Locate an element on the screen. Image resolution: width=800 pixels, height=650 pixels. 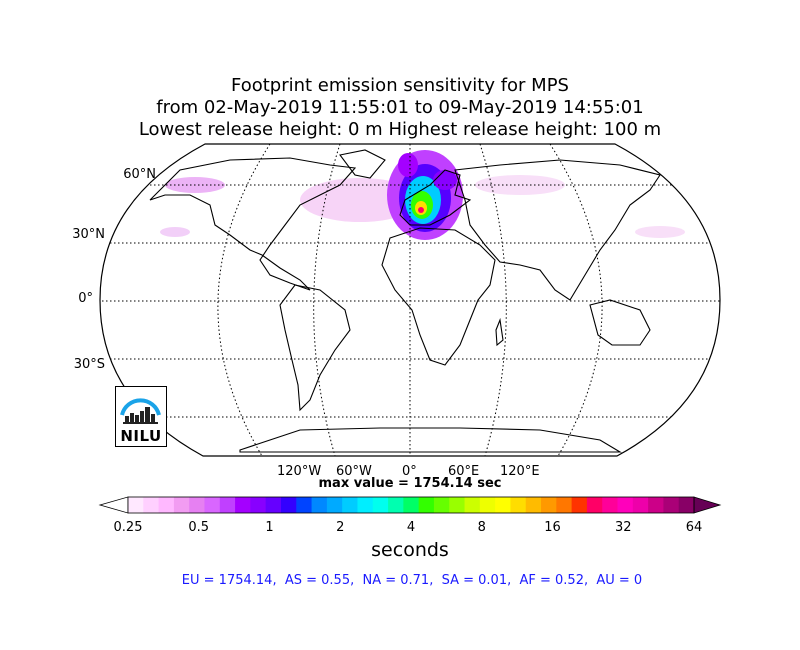
colorbar-tick-label: 32 is located at coordinates (623, 527).